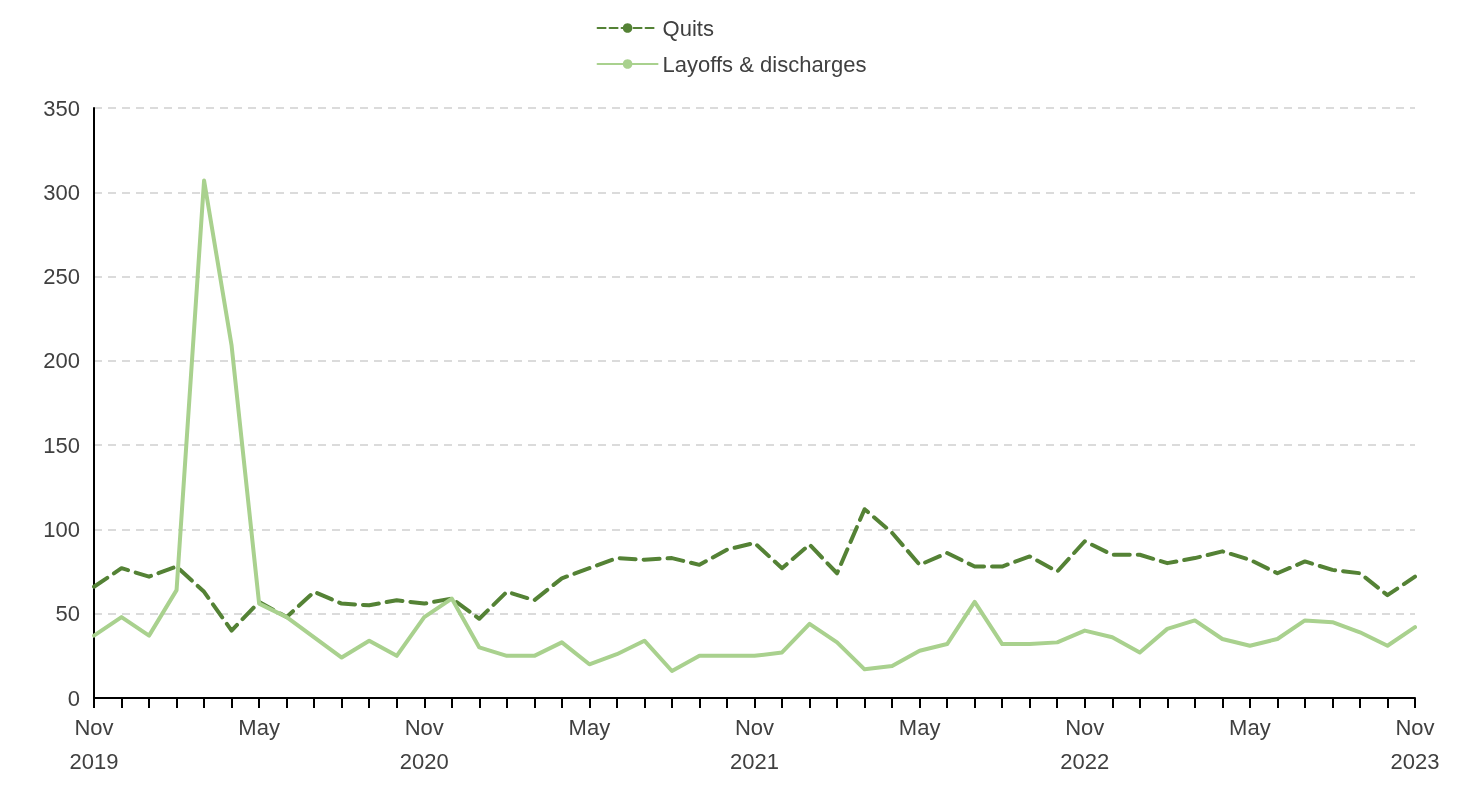  I want to click on x-tick-label: Nov 2019, so click(94, 744).